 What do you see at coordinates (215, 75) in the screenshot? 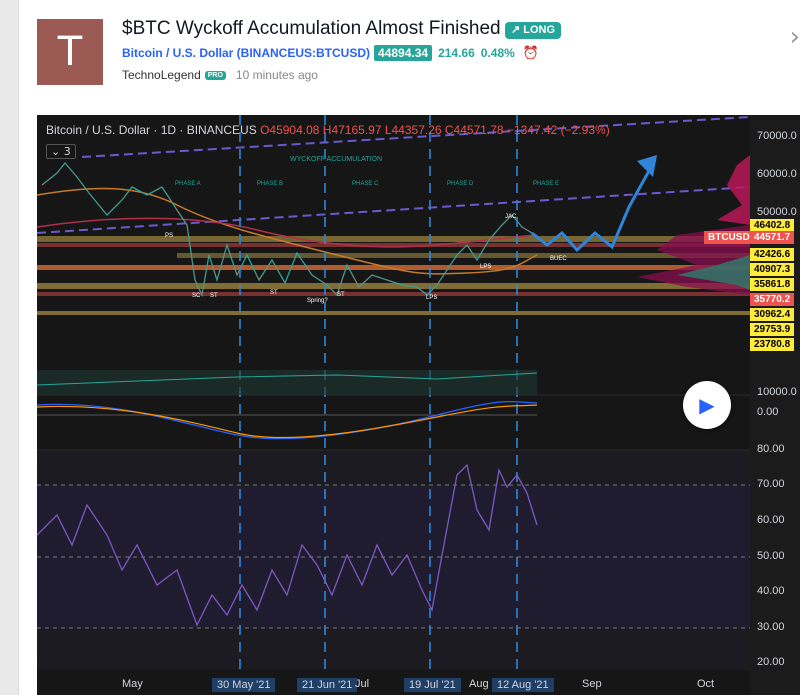
I see `pro-badge: PRO` at bounding box center [215, 75].